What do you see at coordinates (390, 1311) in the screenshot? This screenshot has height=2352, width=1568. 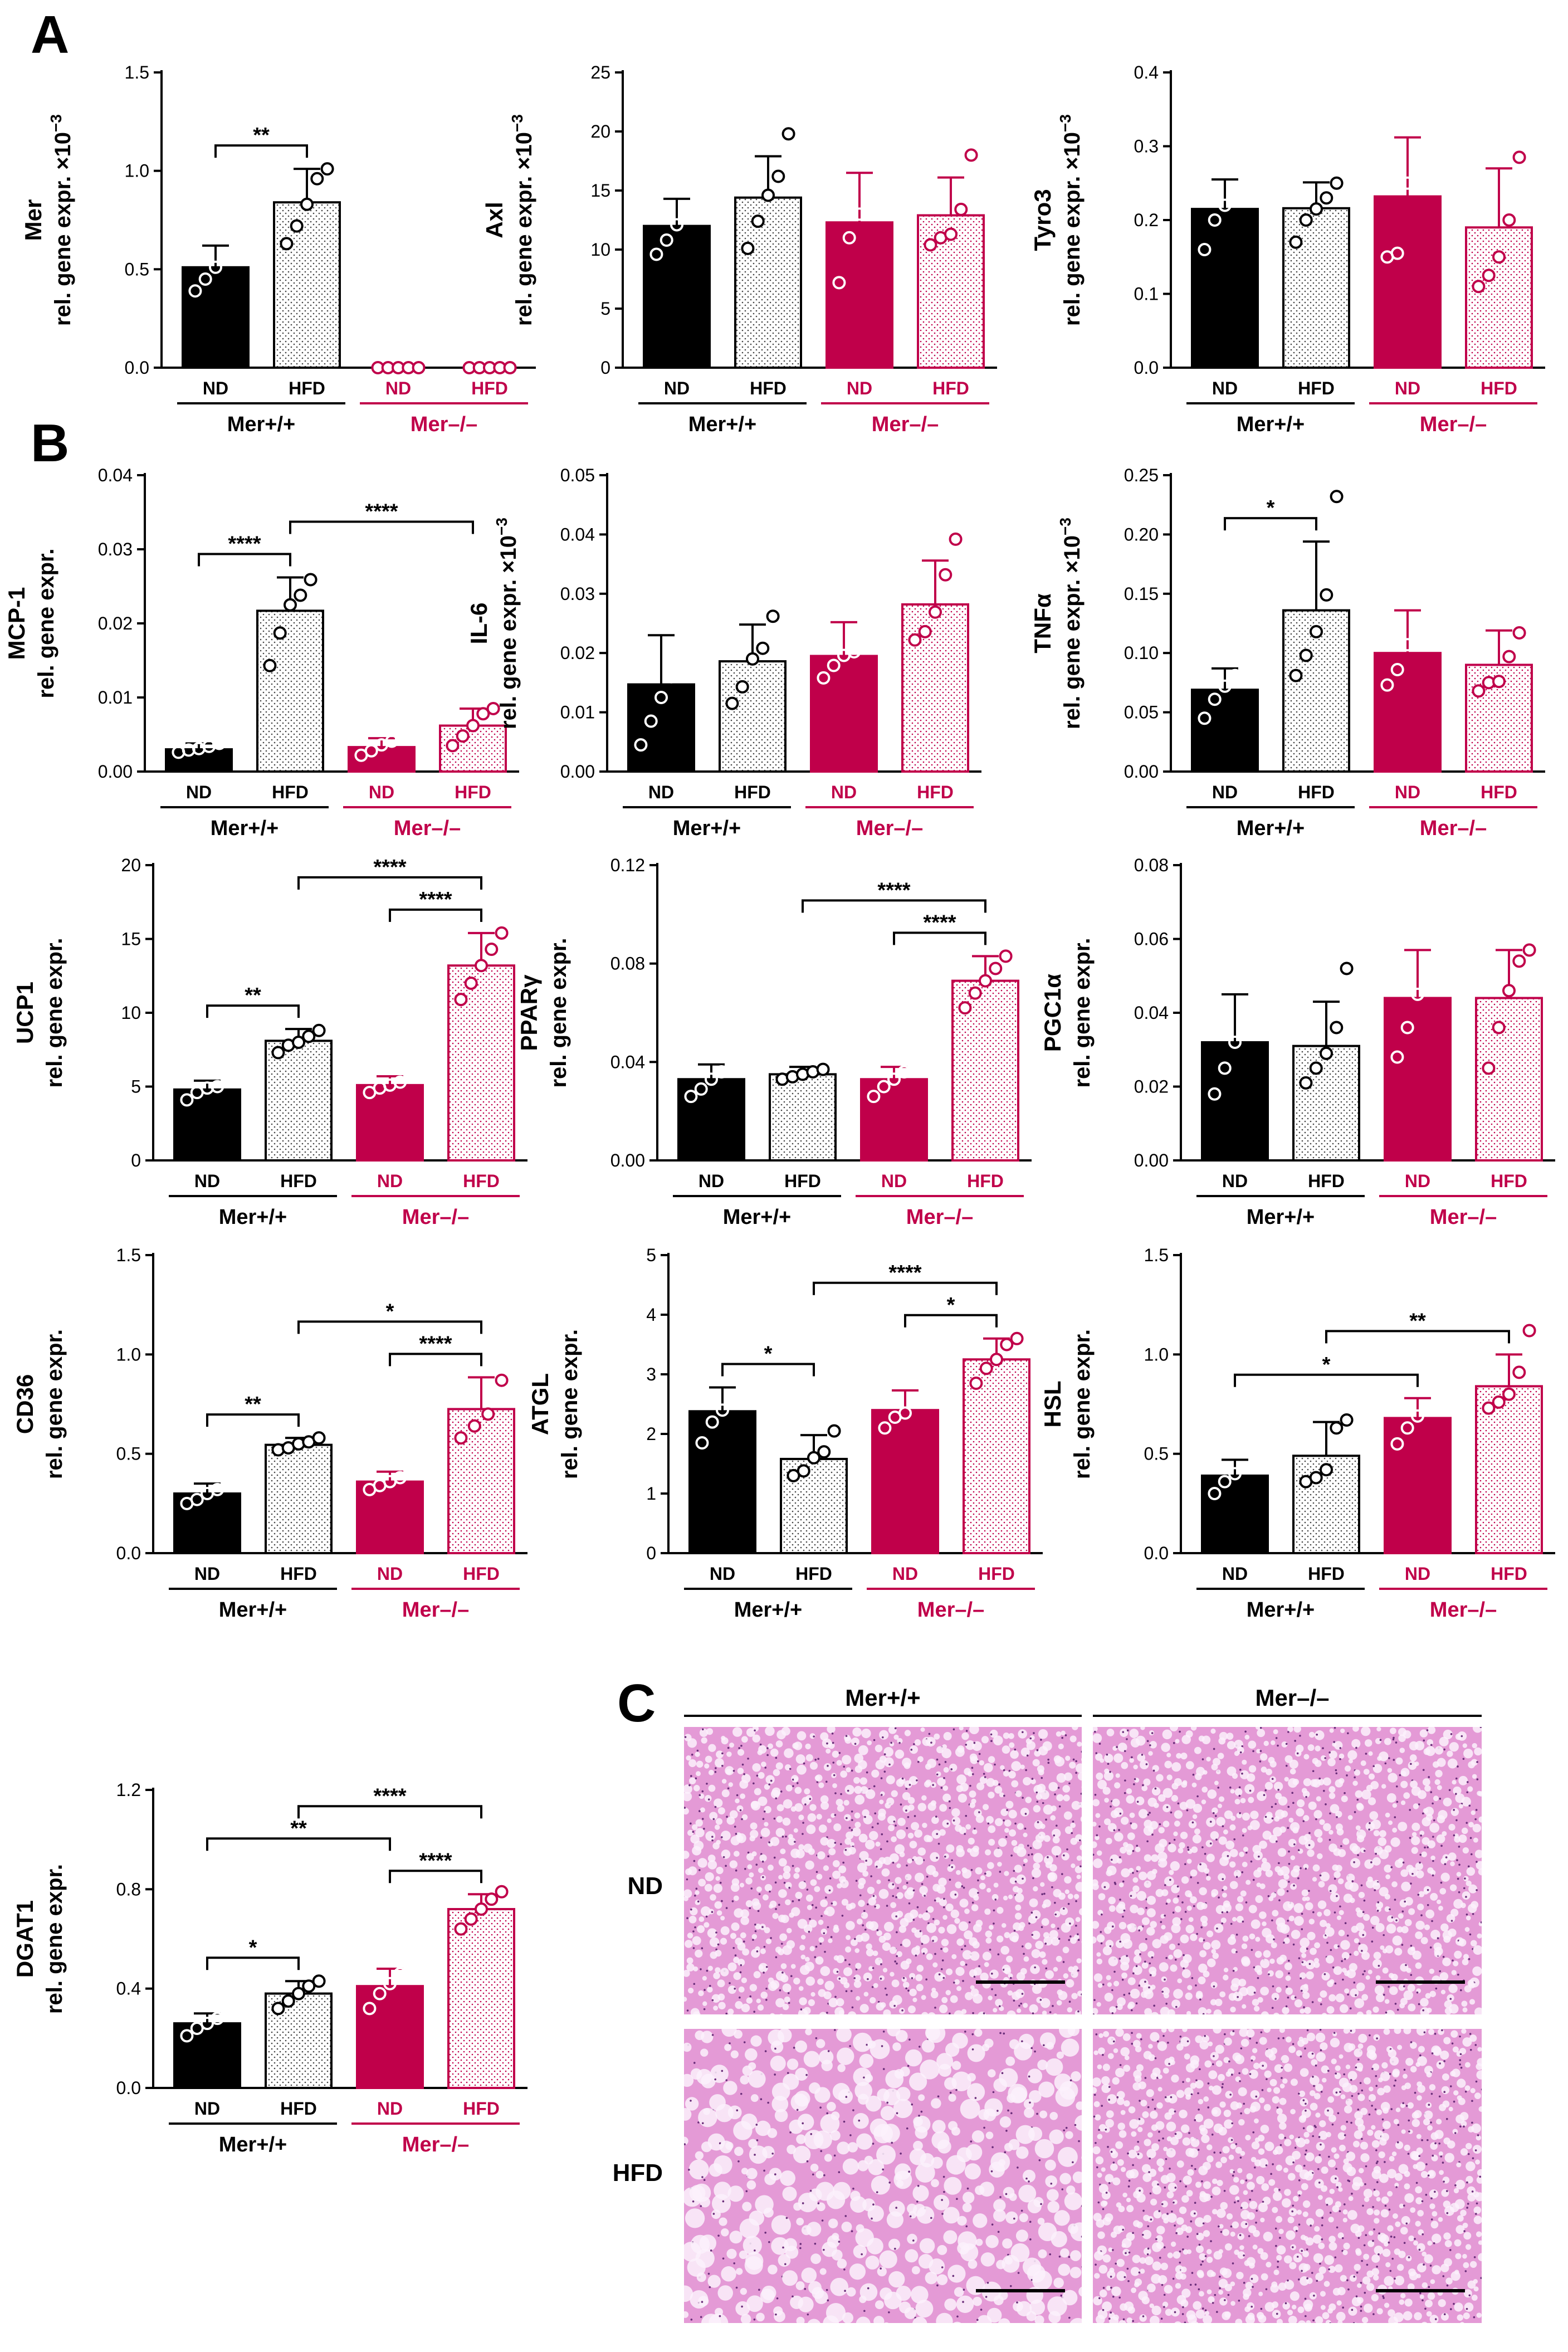 I see `significance-label: *` at bounding box center [390, 1311].